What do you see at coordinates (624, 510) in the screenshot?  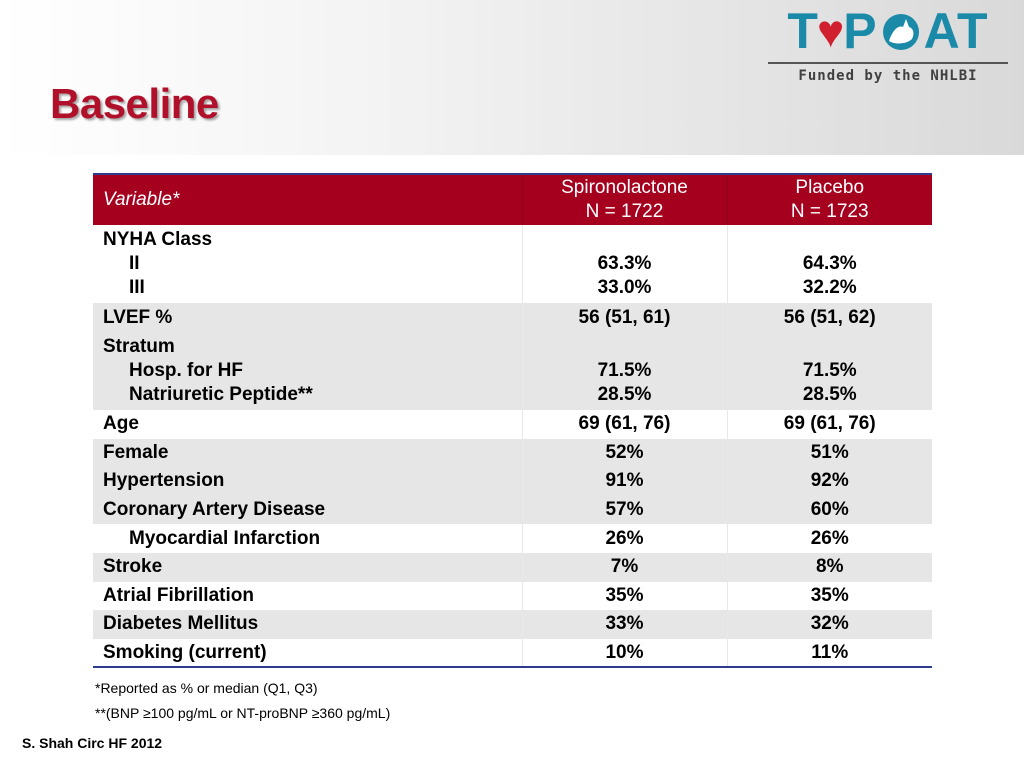 I see `row-spiro-value: 57%` at bounding box center [624, 510].